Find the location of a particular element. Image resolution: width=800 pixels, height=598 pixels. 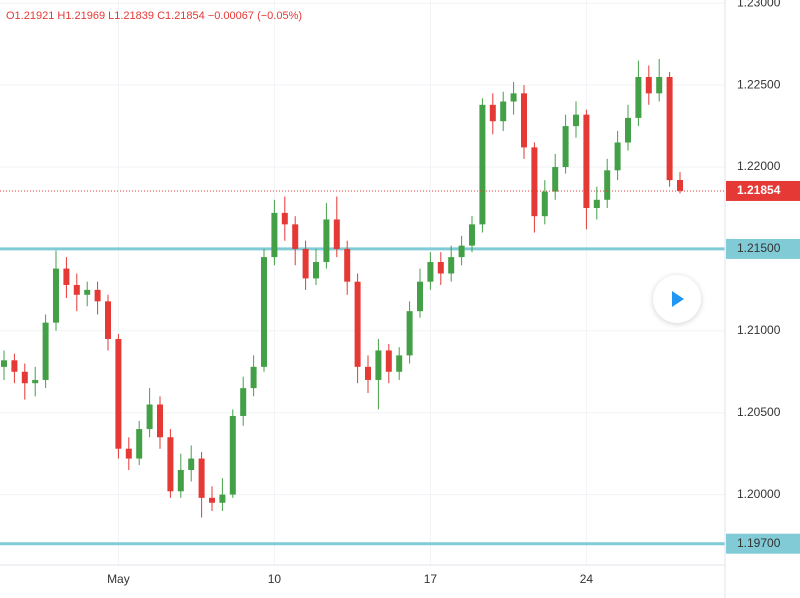

last-price-box is located at coordinates (763, 190).